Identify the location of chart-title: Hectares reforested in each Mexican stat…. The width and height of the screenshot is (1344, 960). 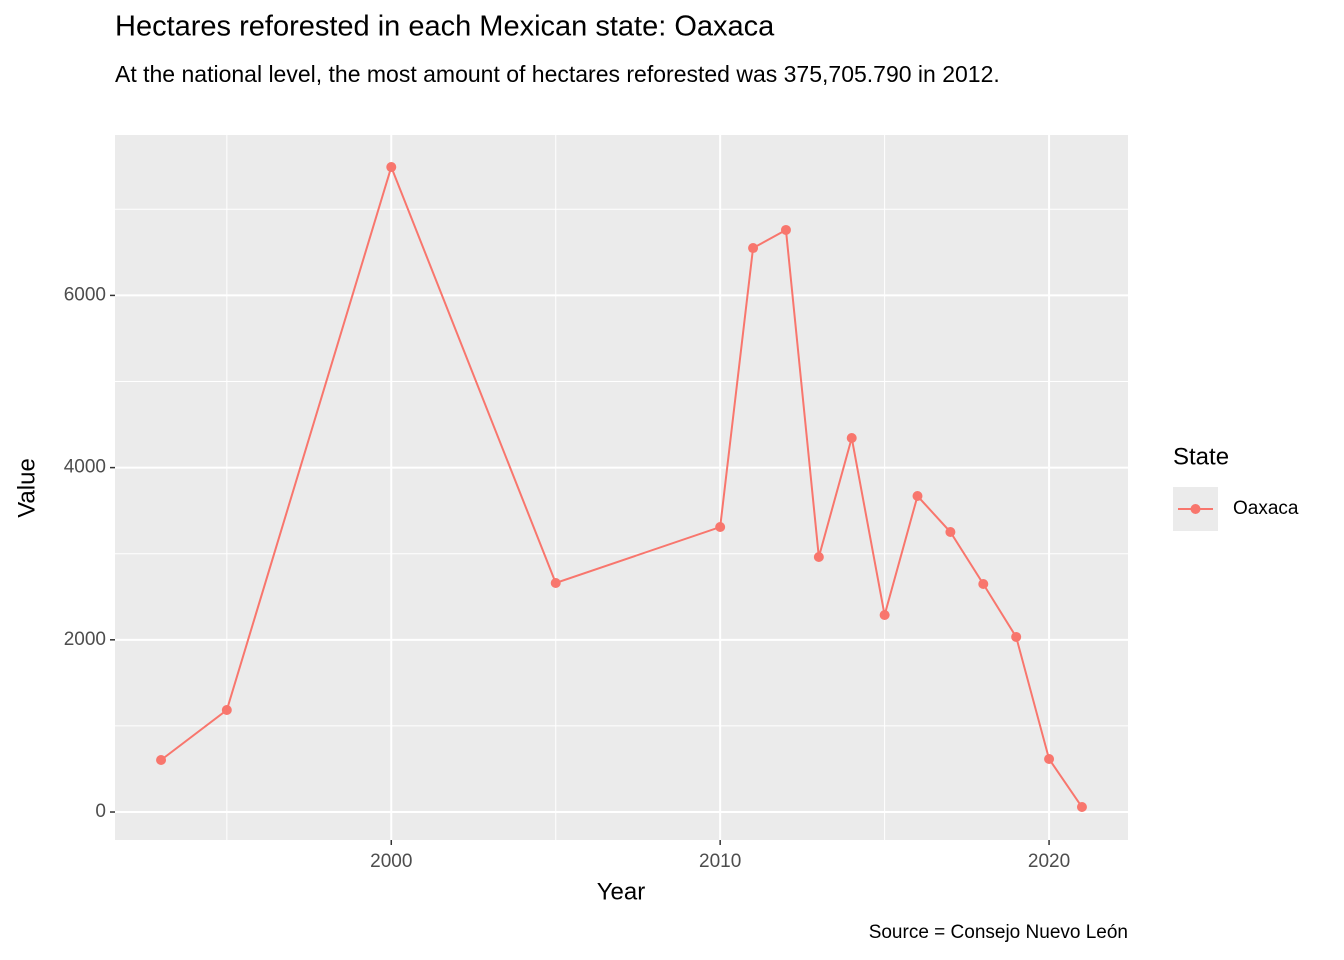
(445, 27).